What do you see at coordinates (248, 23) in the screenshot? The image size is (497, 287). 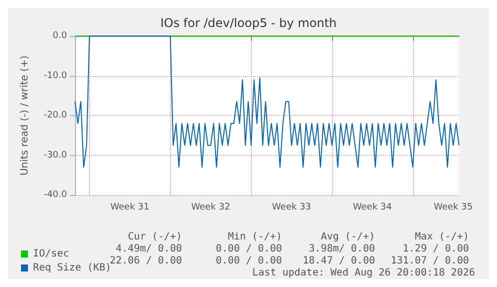 I see `chart-title: IOs for /dev/loop5 - by month` at bounding box center [248, 23].